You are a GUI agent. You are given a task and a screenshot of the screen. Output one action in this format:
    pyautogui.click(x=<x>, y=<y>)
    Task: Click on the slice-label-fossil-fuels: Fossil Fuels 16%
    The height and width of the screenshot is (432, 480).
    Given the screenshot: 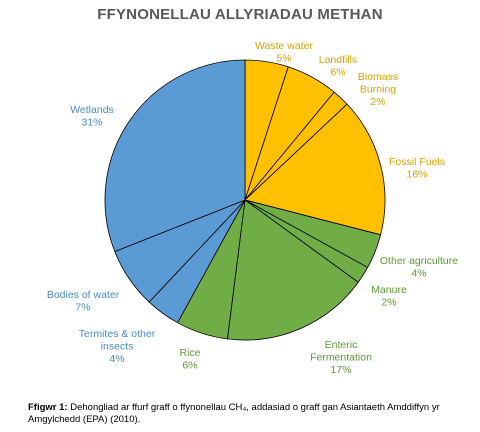 What is the action you would take?
    pyautogui.click(x=417, y=168)
    